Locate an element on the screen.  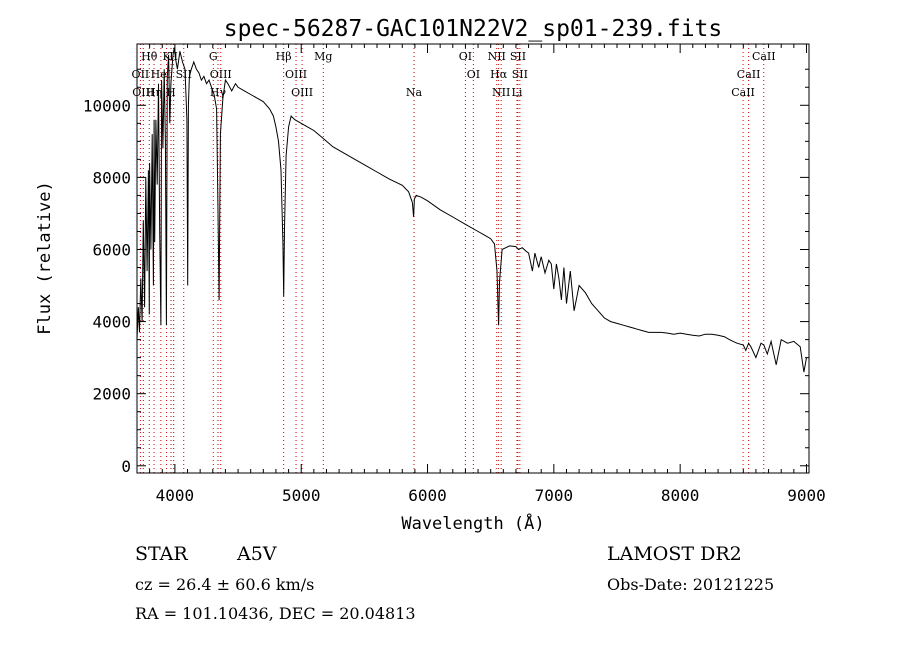
line-label-12: Hβ is located at coordinates (284, 56).